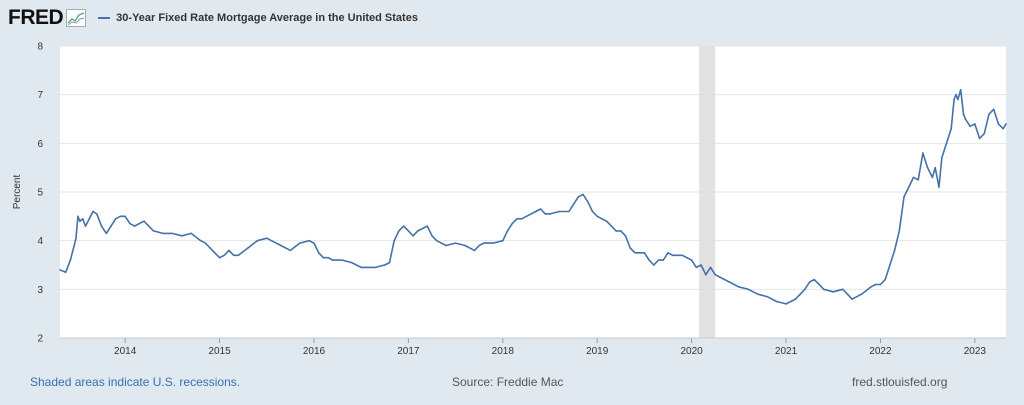  Describe the element at coordinates (36, 17) in the screenshot. I see `fred-logo: FRED` at that location.